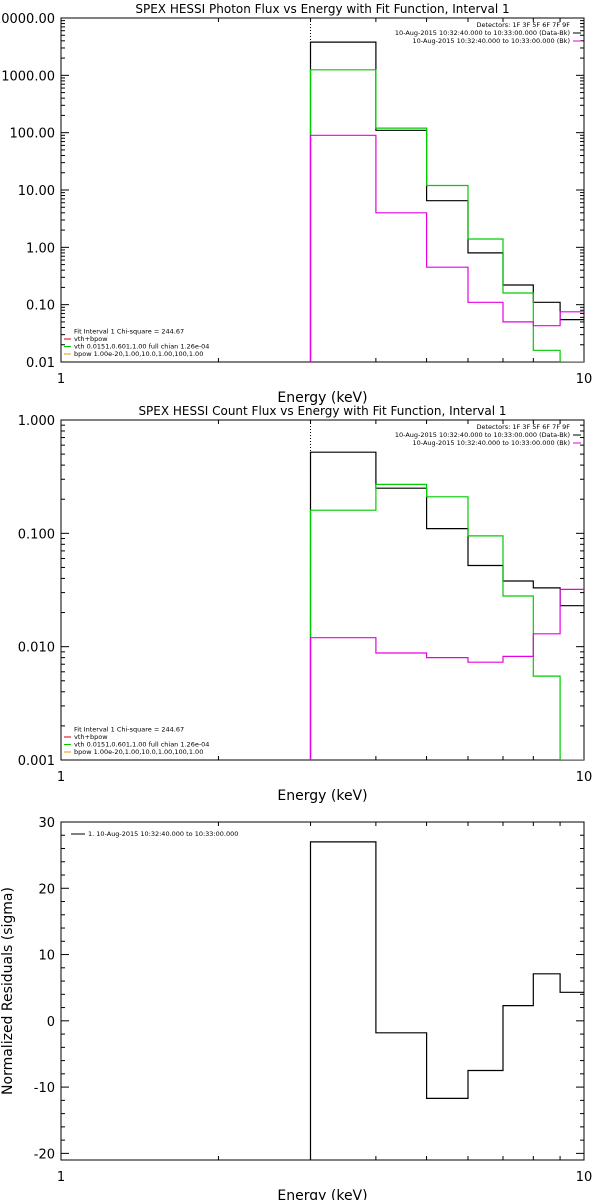  I want to click on y-tick-label: 0.010, so click(36, 648).